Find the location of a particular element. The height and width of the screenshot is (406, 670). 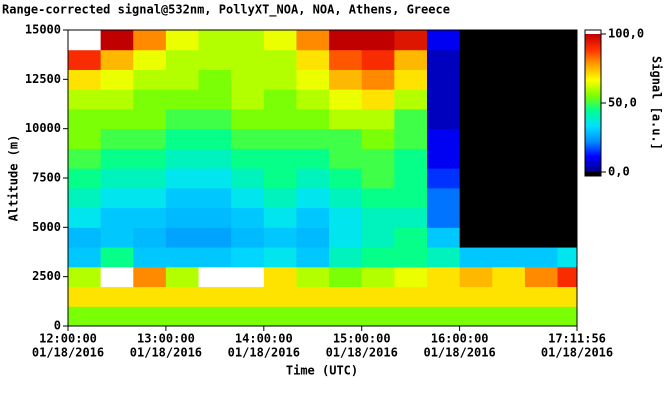

colorbar-tick-label: 50,0 is located at coordinates (622, 103).